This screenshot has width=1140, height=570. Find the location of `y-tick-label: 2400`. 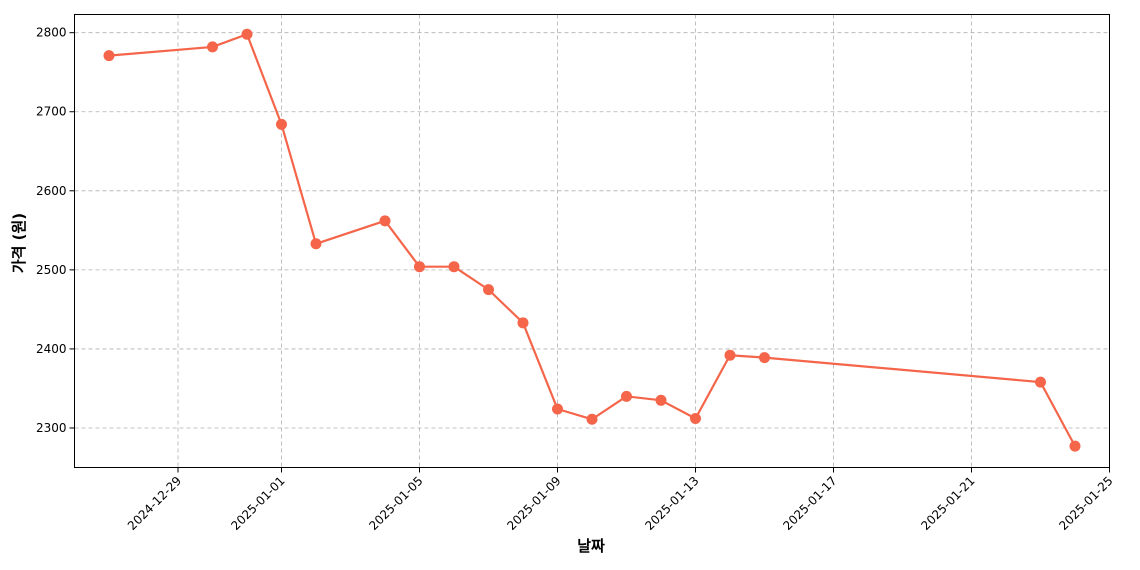

y-tick-label: 2400 is located at coordinates (51, 349).